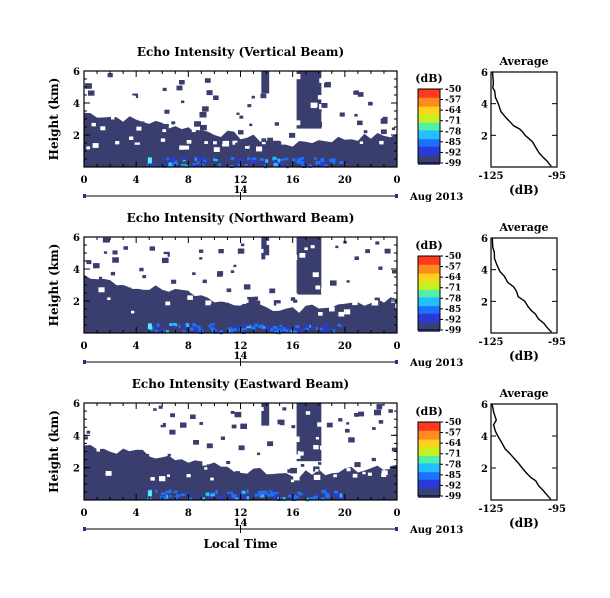  What do you see at coordinates (76, 72) in the screenshot?
I see `ytick-label-0-2: 6` at bounding box center [76, 72].